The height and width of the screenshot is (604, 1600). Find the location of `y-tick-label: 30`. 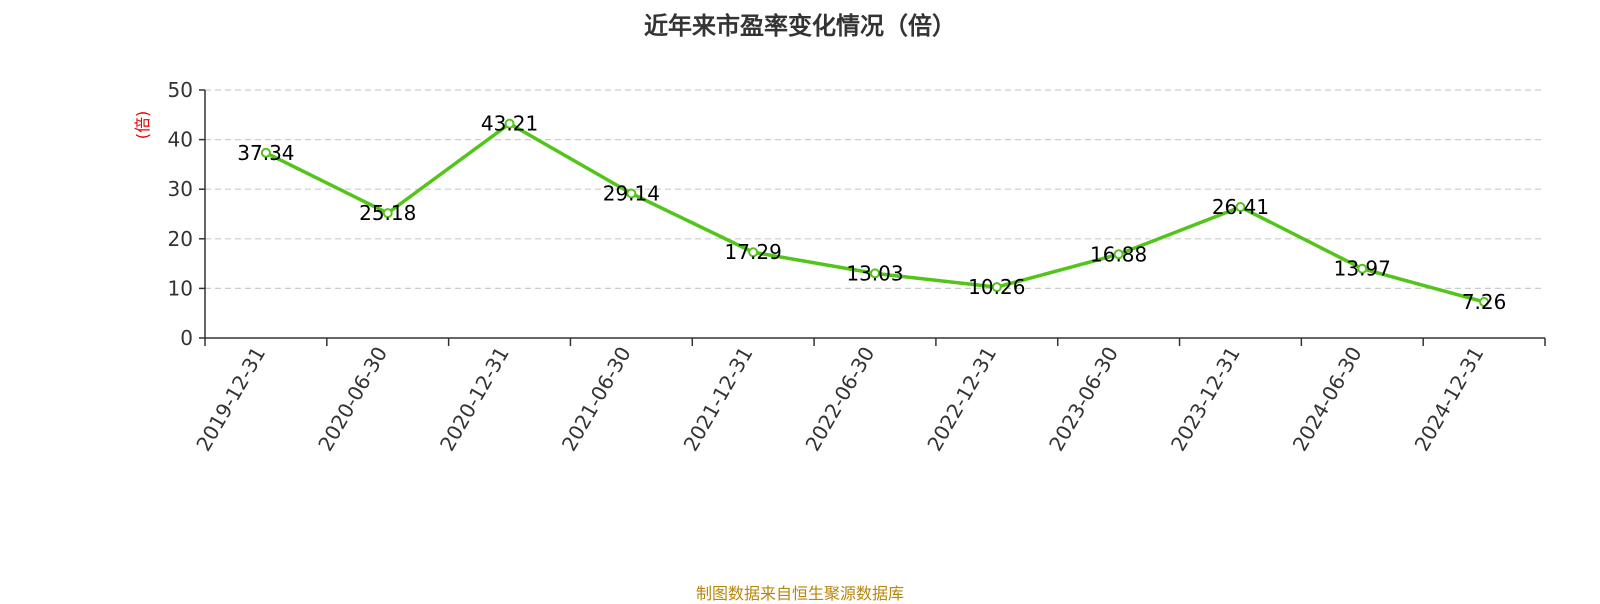

y-tick-label: 30 is located at coordinates (180, 189).